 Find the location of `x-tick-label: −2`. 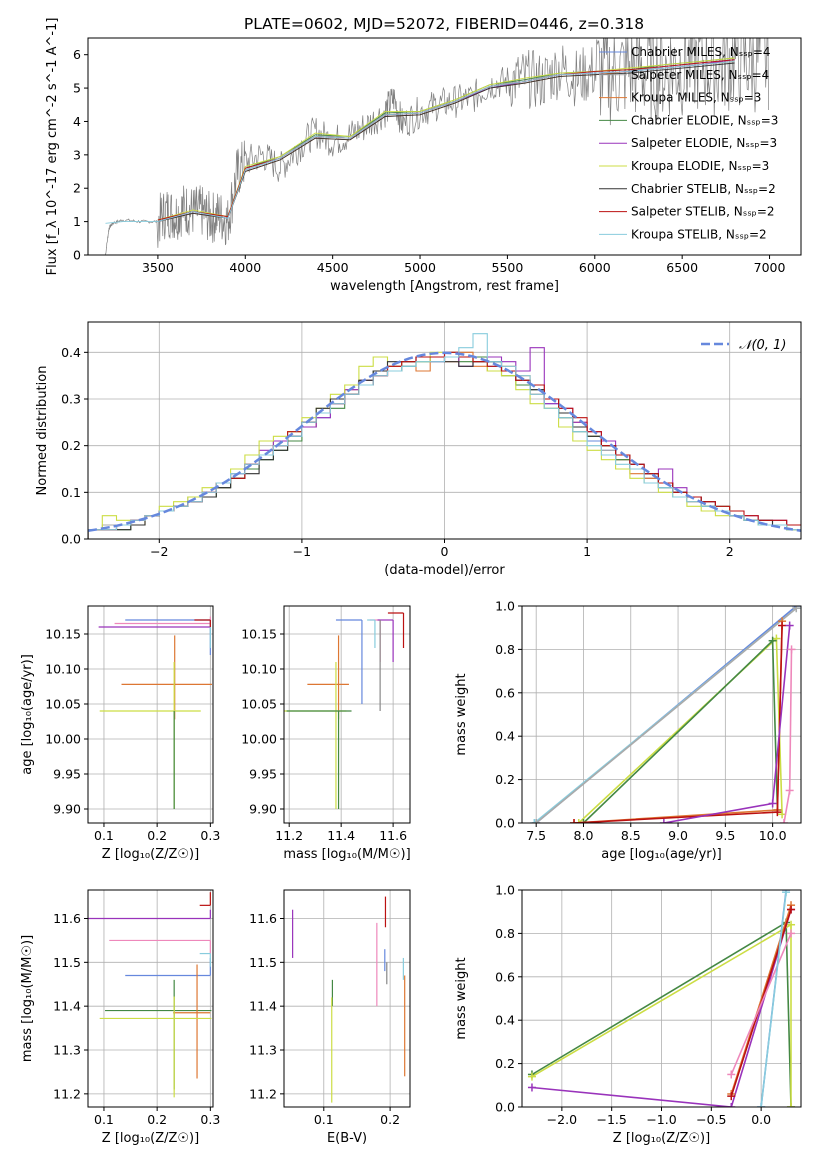

x-tick-label: −2 is located at coordinates (159, 551).